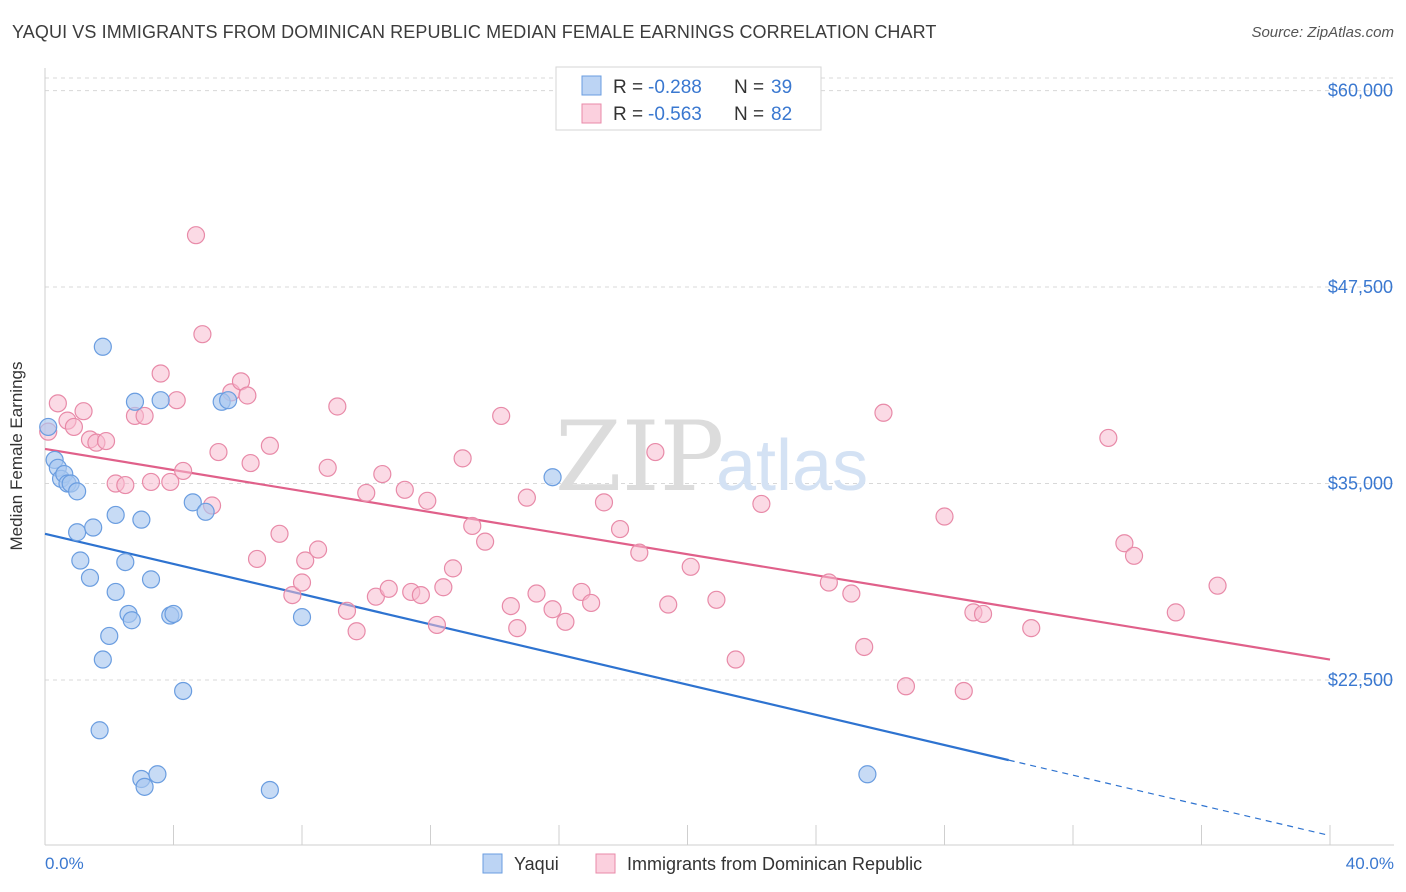  I want to click on y-tick-label: $60,000, so click(1360, 91).